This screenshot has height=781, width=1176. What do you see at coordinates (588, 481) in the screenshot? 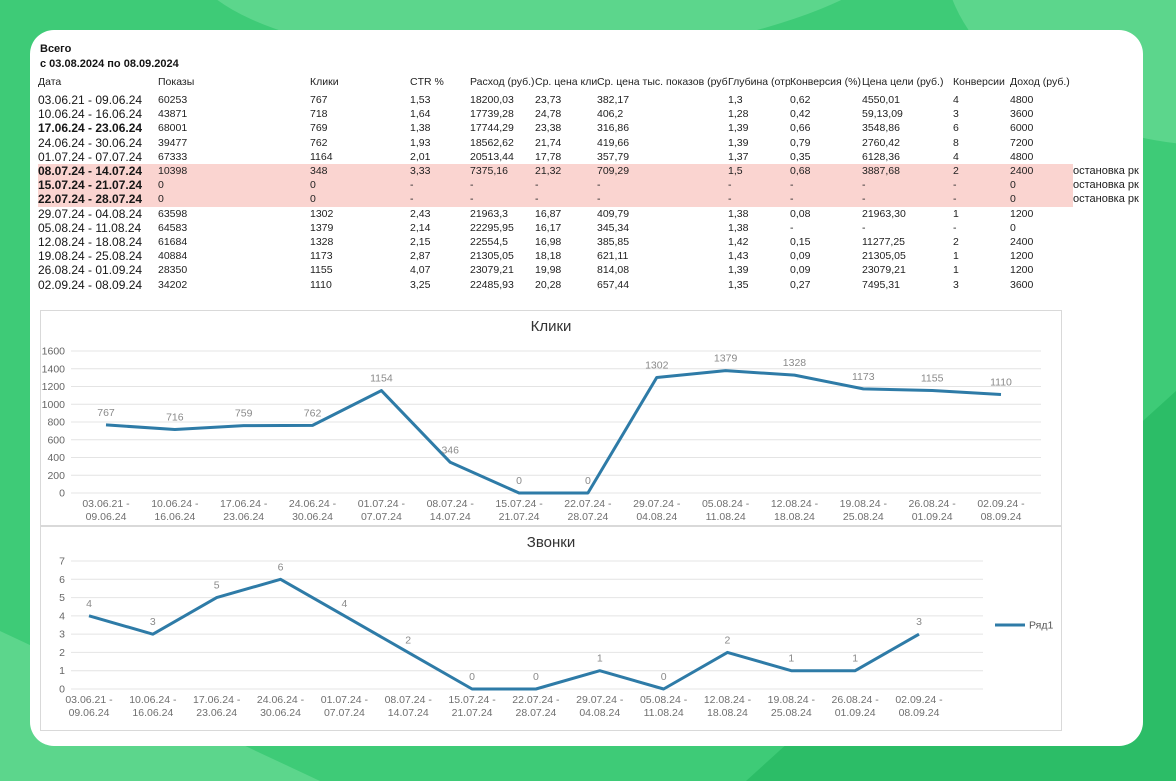
I see `svg-text: 0` at bounding box center [588, 481].